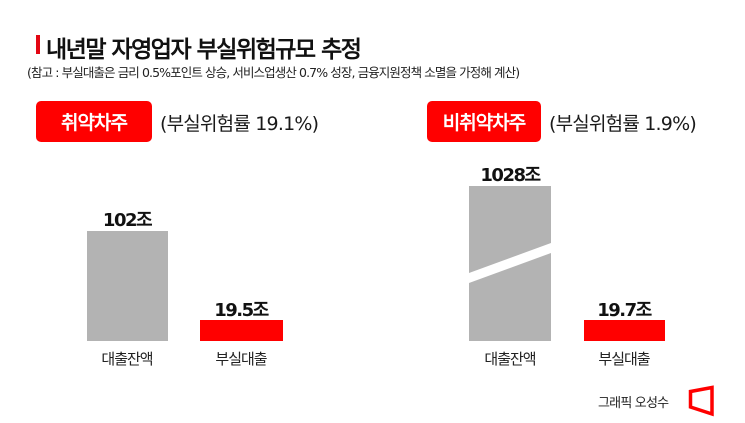 This screenshot has height=423, width=745. I want to click on bar-loan-balance-with-axis-break, so click(510, 263).